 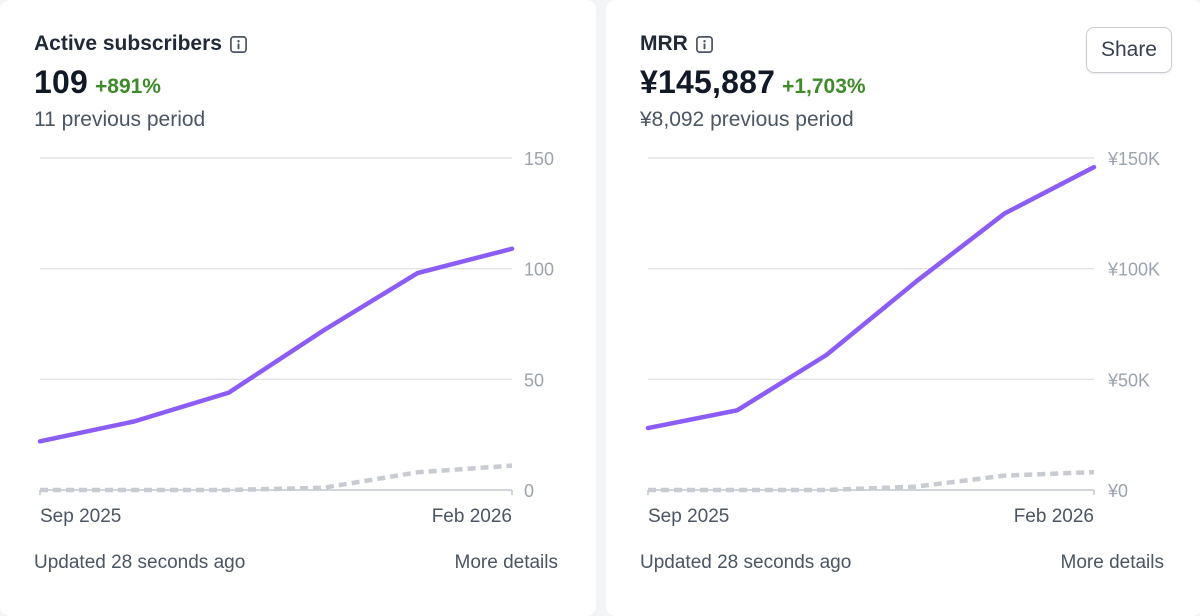 What do you see at coordinates (120, 119) in the screenshot?
I see `previous-period: 11 previous period` at bounding box center [120, 119].